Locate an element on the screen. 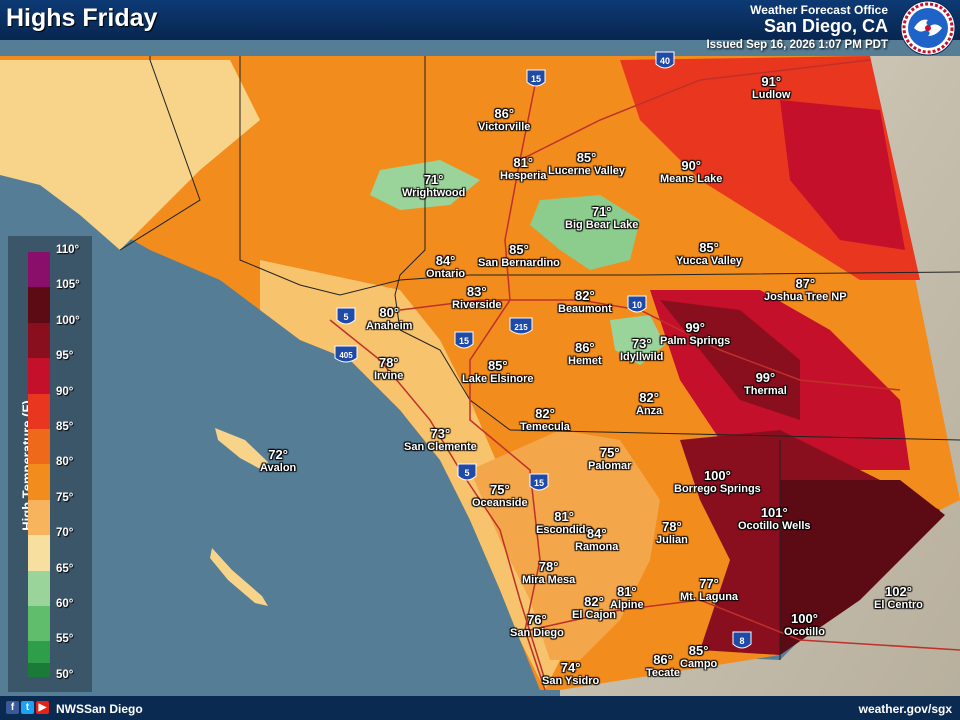  city-label: 75° Palomar is located at coordinates (609, 458).